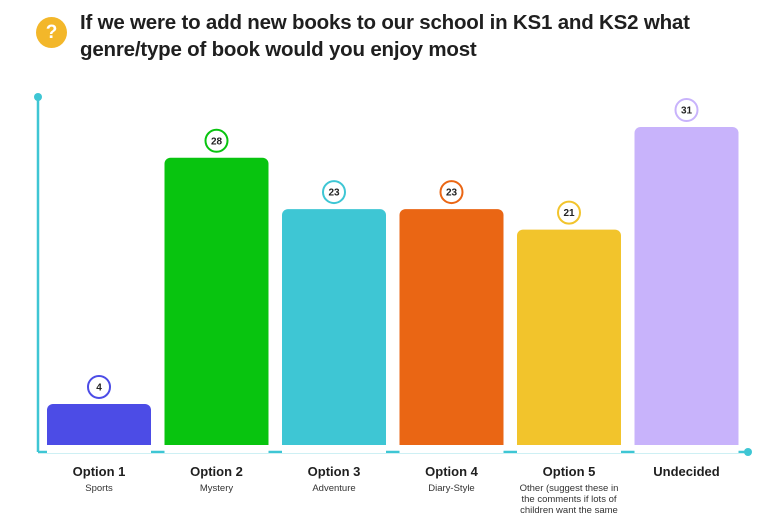  I want to click on value-label-option-3: 23, so click(334, 193).